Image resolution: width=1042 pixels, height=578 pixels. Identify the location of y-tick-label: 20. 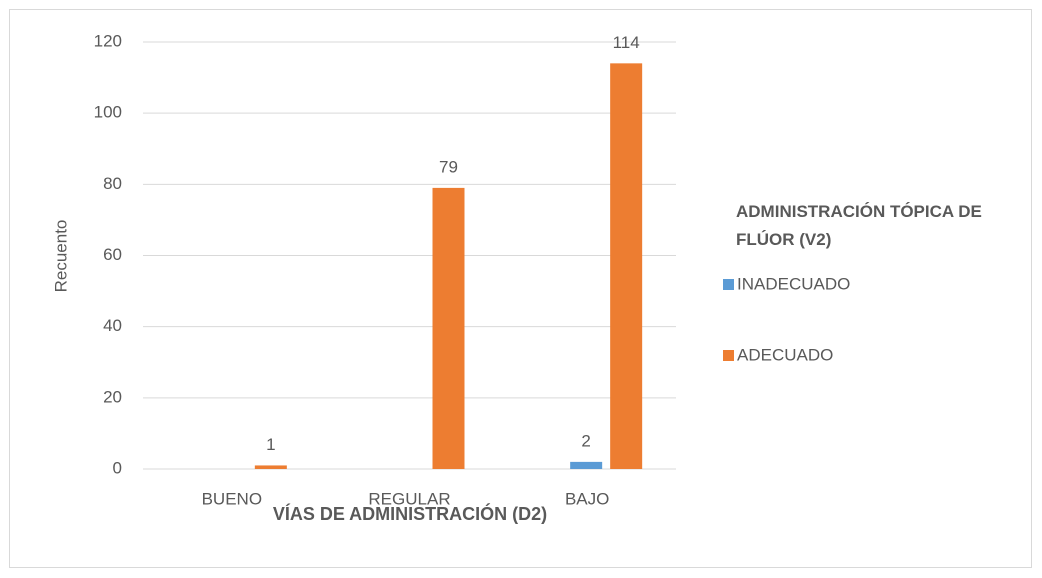
(112, 396).